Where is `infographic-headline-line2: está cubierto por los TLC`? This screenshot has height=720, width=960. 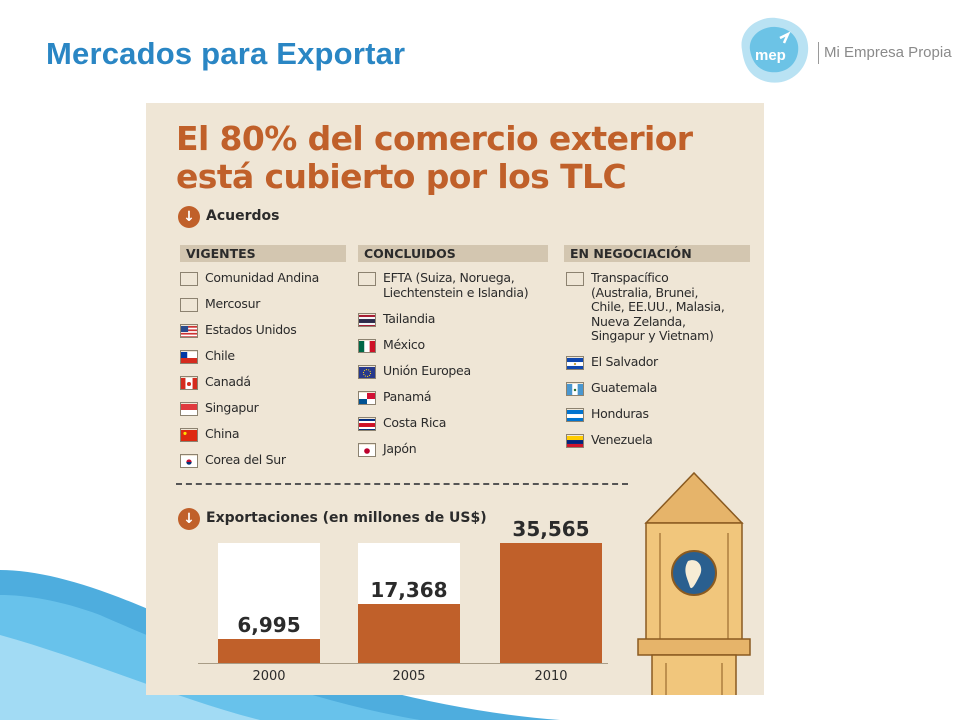
infographic-headline-line2: está cubierto por los TLC is located at coordinates (401, 176).